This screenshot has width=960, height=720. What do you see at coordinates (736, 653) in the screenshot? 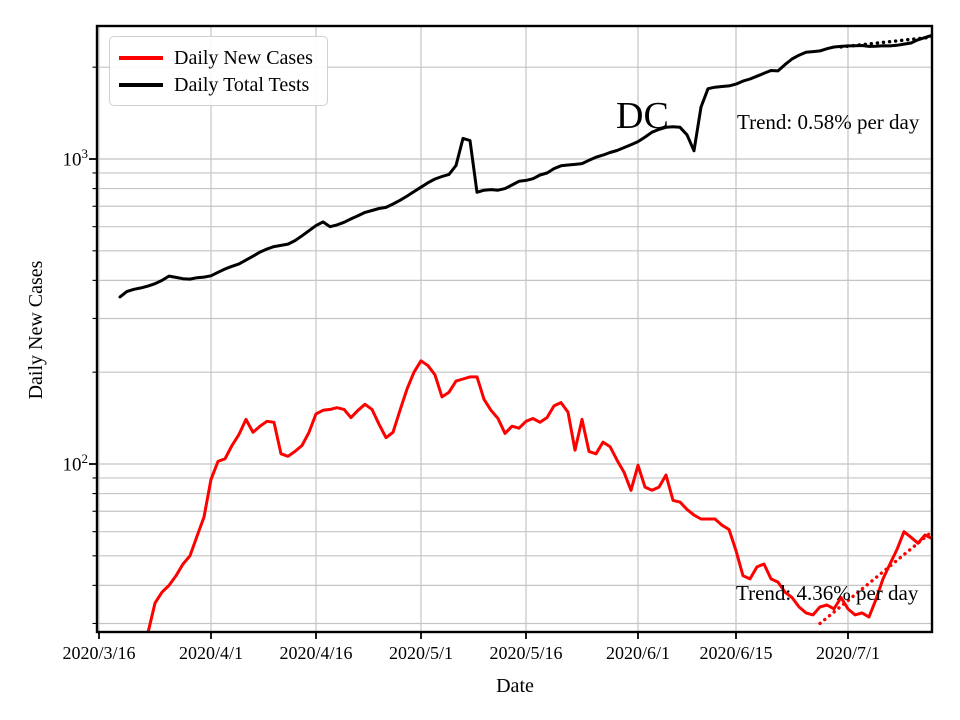
I see `x-tick-label: 2020/6/15` at bounding box center [736, 653].